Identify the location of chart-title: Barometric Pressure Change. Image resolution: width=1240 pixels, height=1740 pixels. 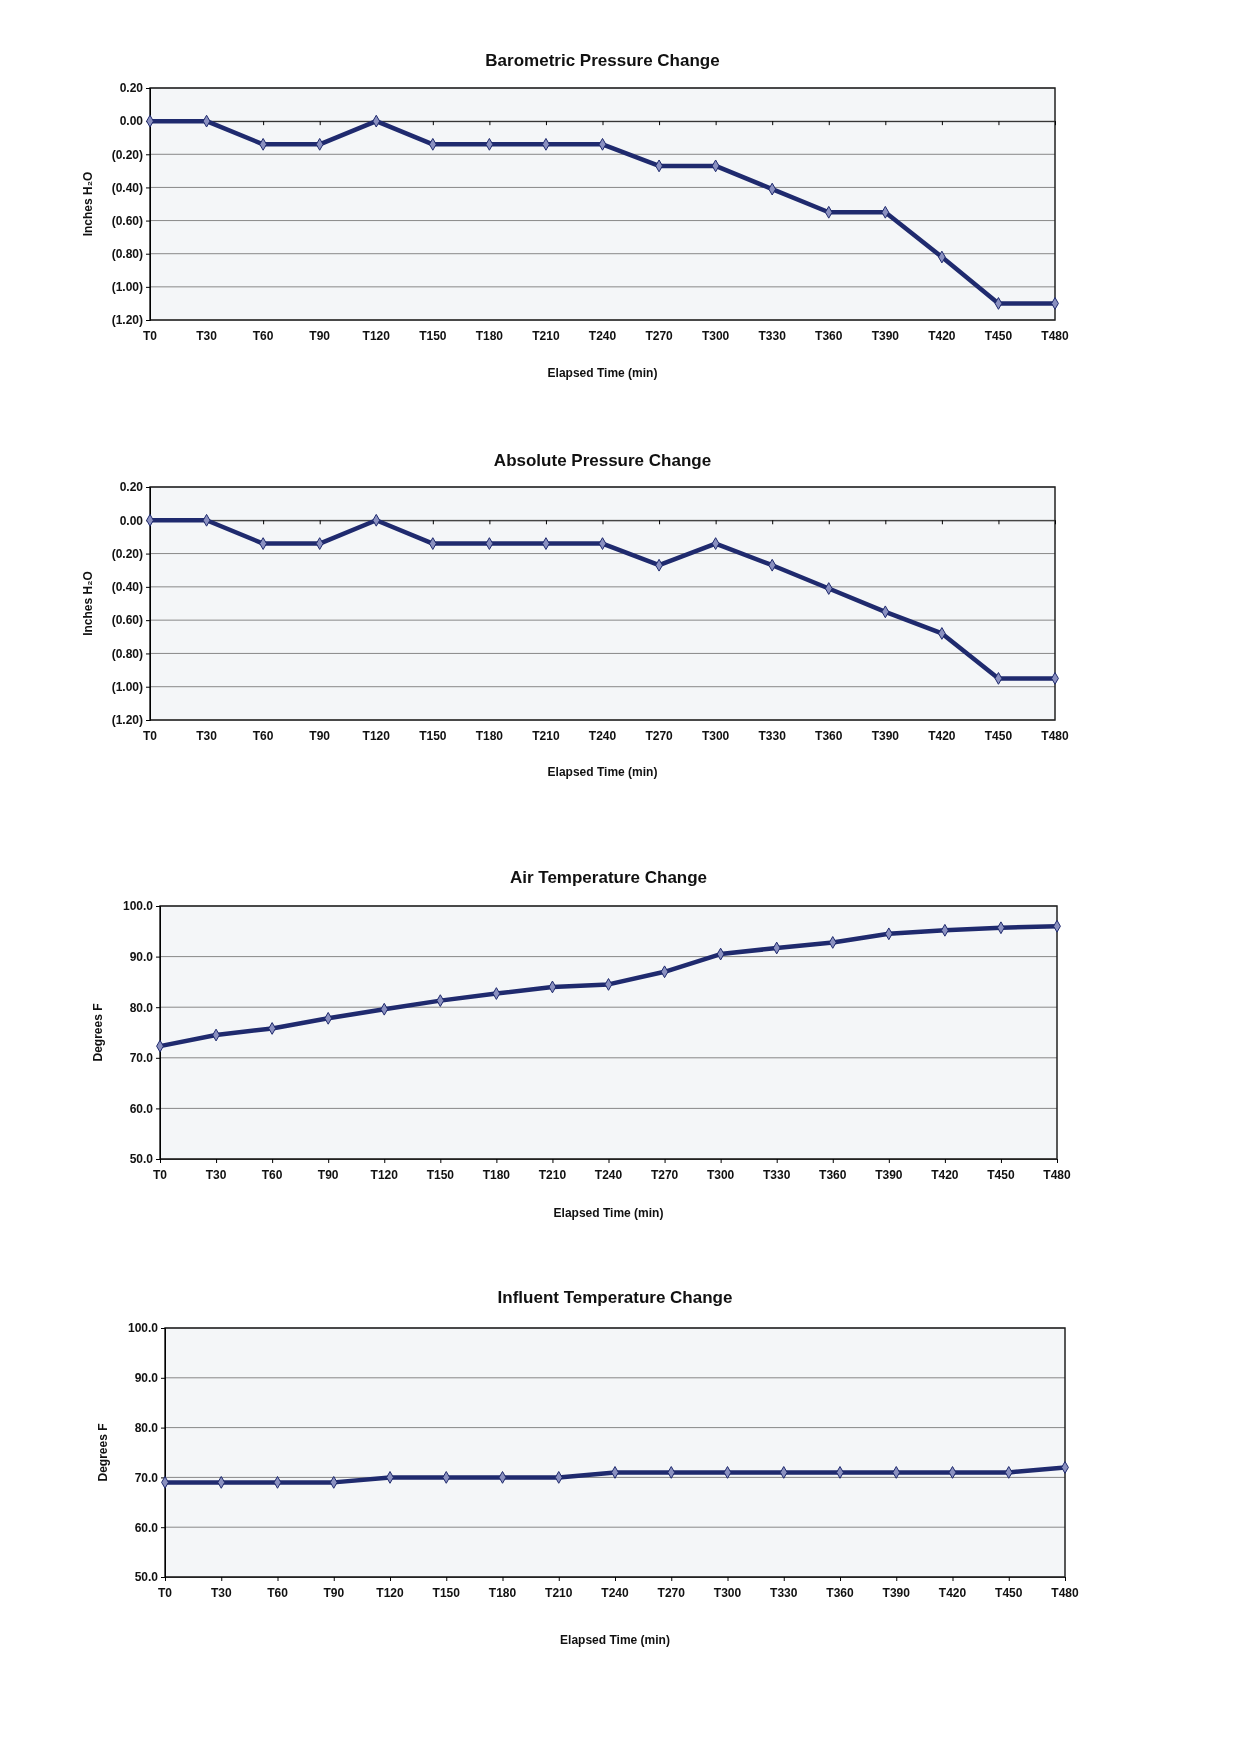
(602, 60).